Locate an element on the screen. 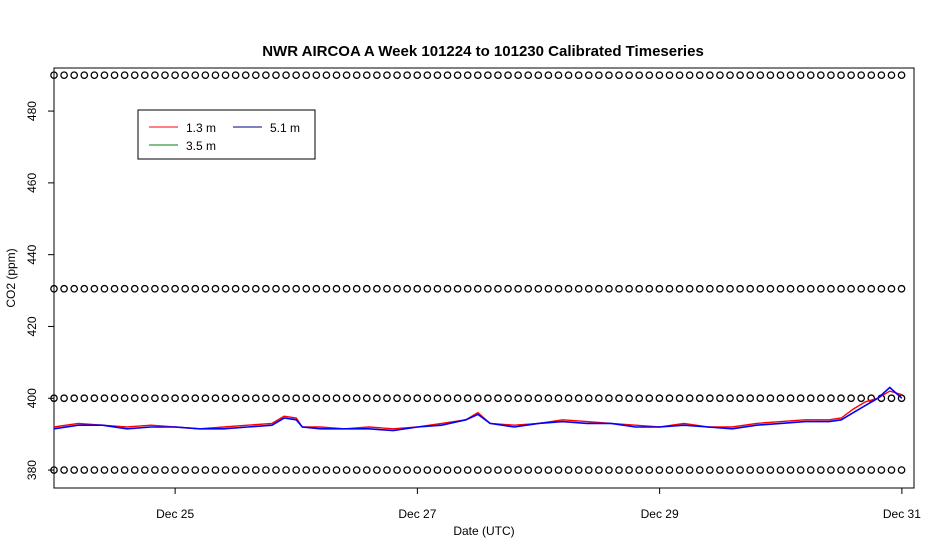 Image resolution: width=936 pixels, height=540 pixels. x-tick-label: Dec 29 is located at coordinates (660, 514).